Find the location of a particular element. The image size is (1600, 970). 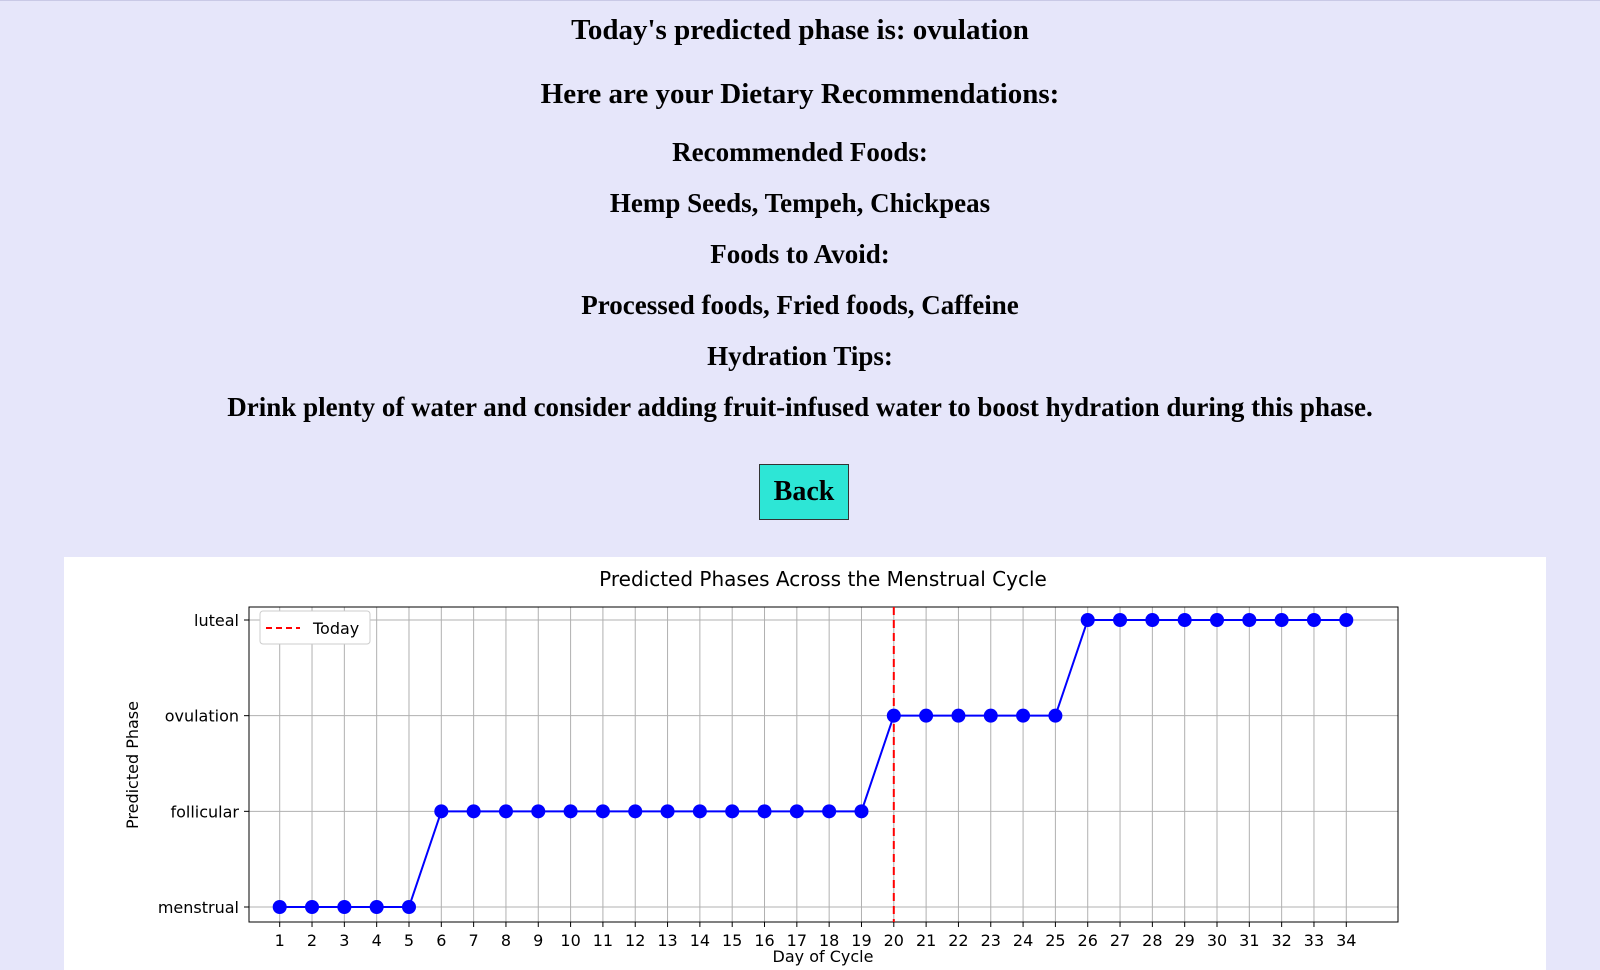

y-axis-ticks: menstrual follicular ovulation luteal is located at coordinates (203, 764).